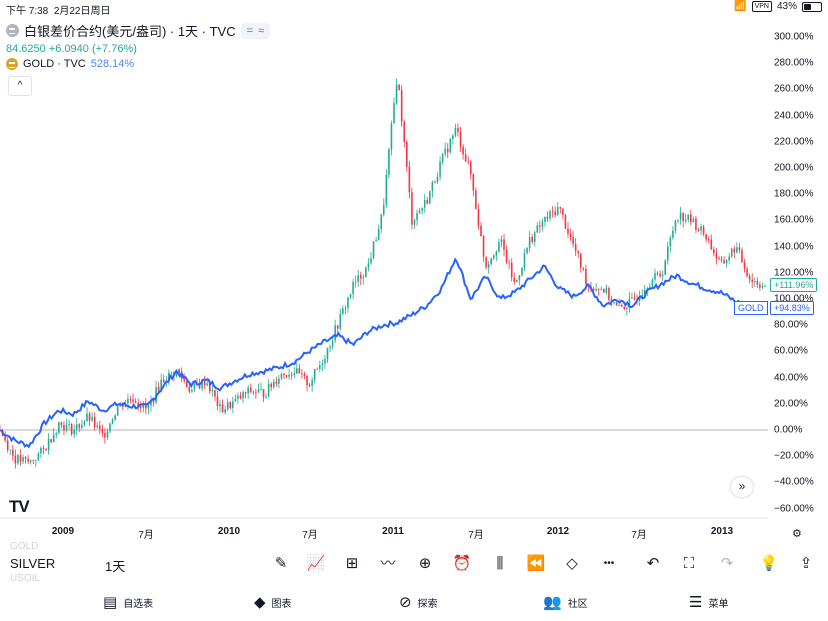  Describe the element at coordinates (791, 378) in the screenshot. I see `y-axis-label: 40.00%` at that location.